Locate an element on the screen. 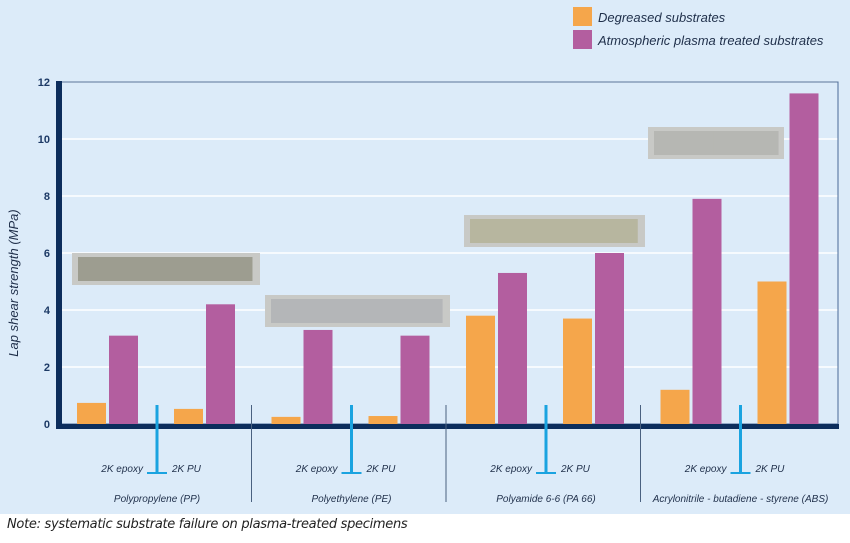 This screenshot has height=543, width=850. y-tick-label: 12 is located at coordinates (44, 83).